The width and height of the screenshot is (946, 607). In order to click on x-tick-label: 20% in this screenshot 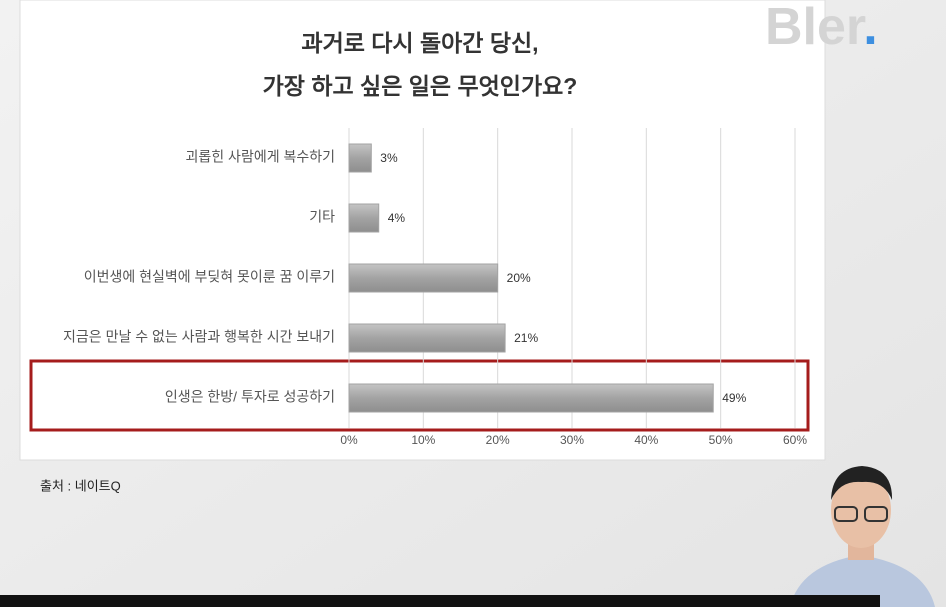, I will do `click(498, 440)`.